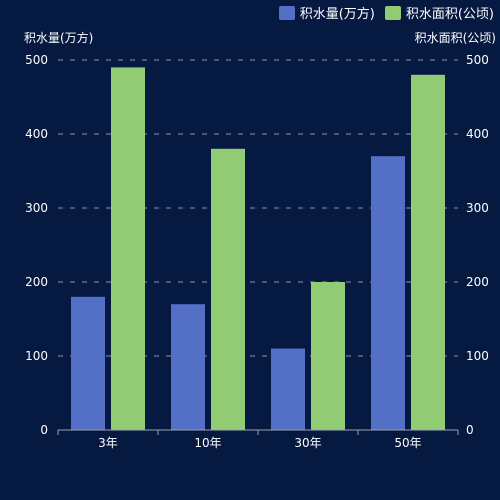 The image size is (500, 500). Describe the element at coordinates (207, 443) in the screenshot. I see `x-tick-label: 10年` at that location.